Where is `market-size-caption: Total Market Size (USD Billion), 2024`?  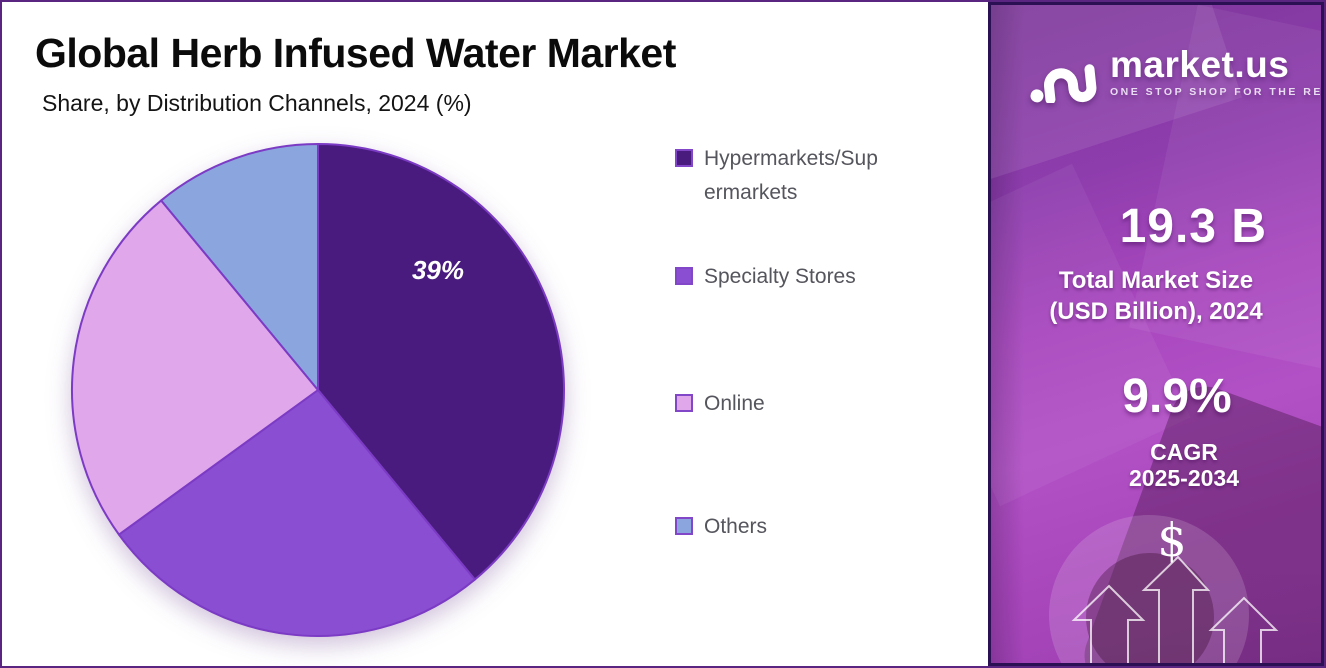 market-size-caption: Total Market Size (USD Billion), 2024 is located at coordinates (1156, 296).